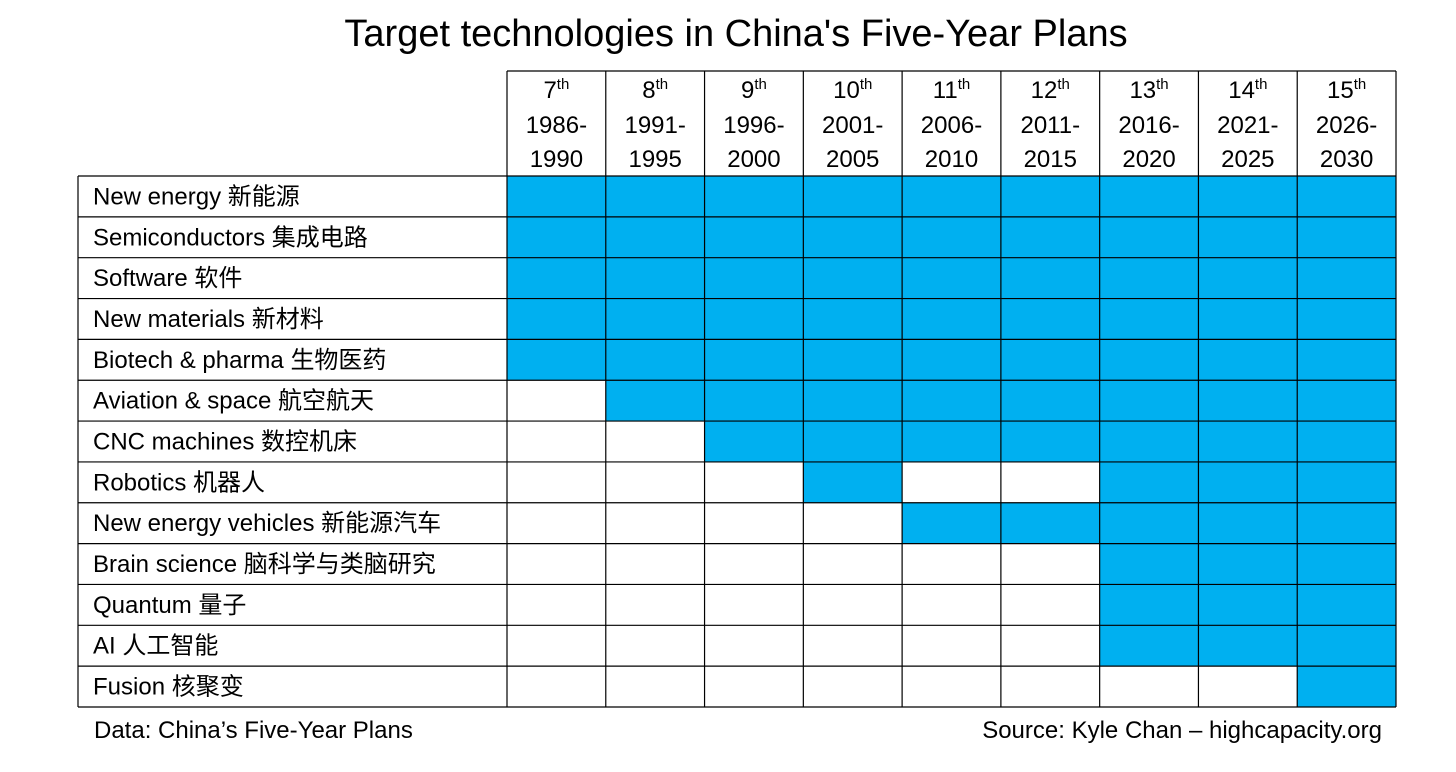 Image resolution: width=1456 pixels, height=772 pixels. Describe the element at coordinates (230, 237) in the screenshot. I see `row-label: Semiconductors 集成电路` at that location.